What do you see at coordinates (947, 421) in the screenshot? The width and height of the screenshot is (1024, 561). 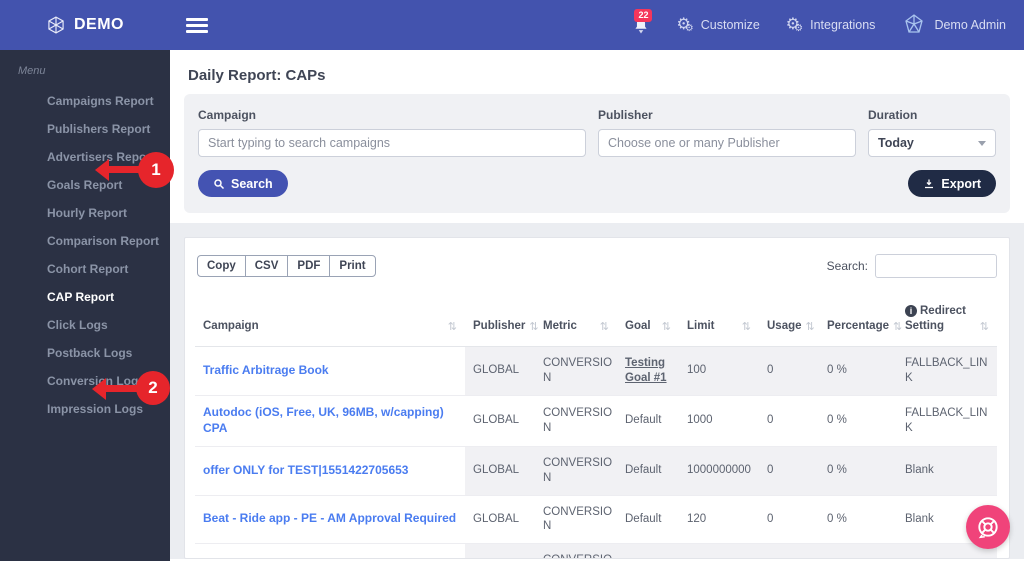 I see `table-cell: FALLBACK_LINK` at bounding box center [947, 421].